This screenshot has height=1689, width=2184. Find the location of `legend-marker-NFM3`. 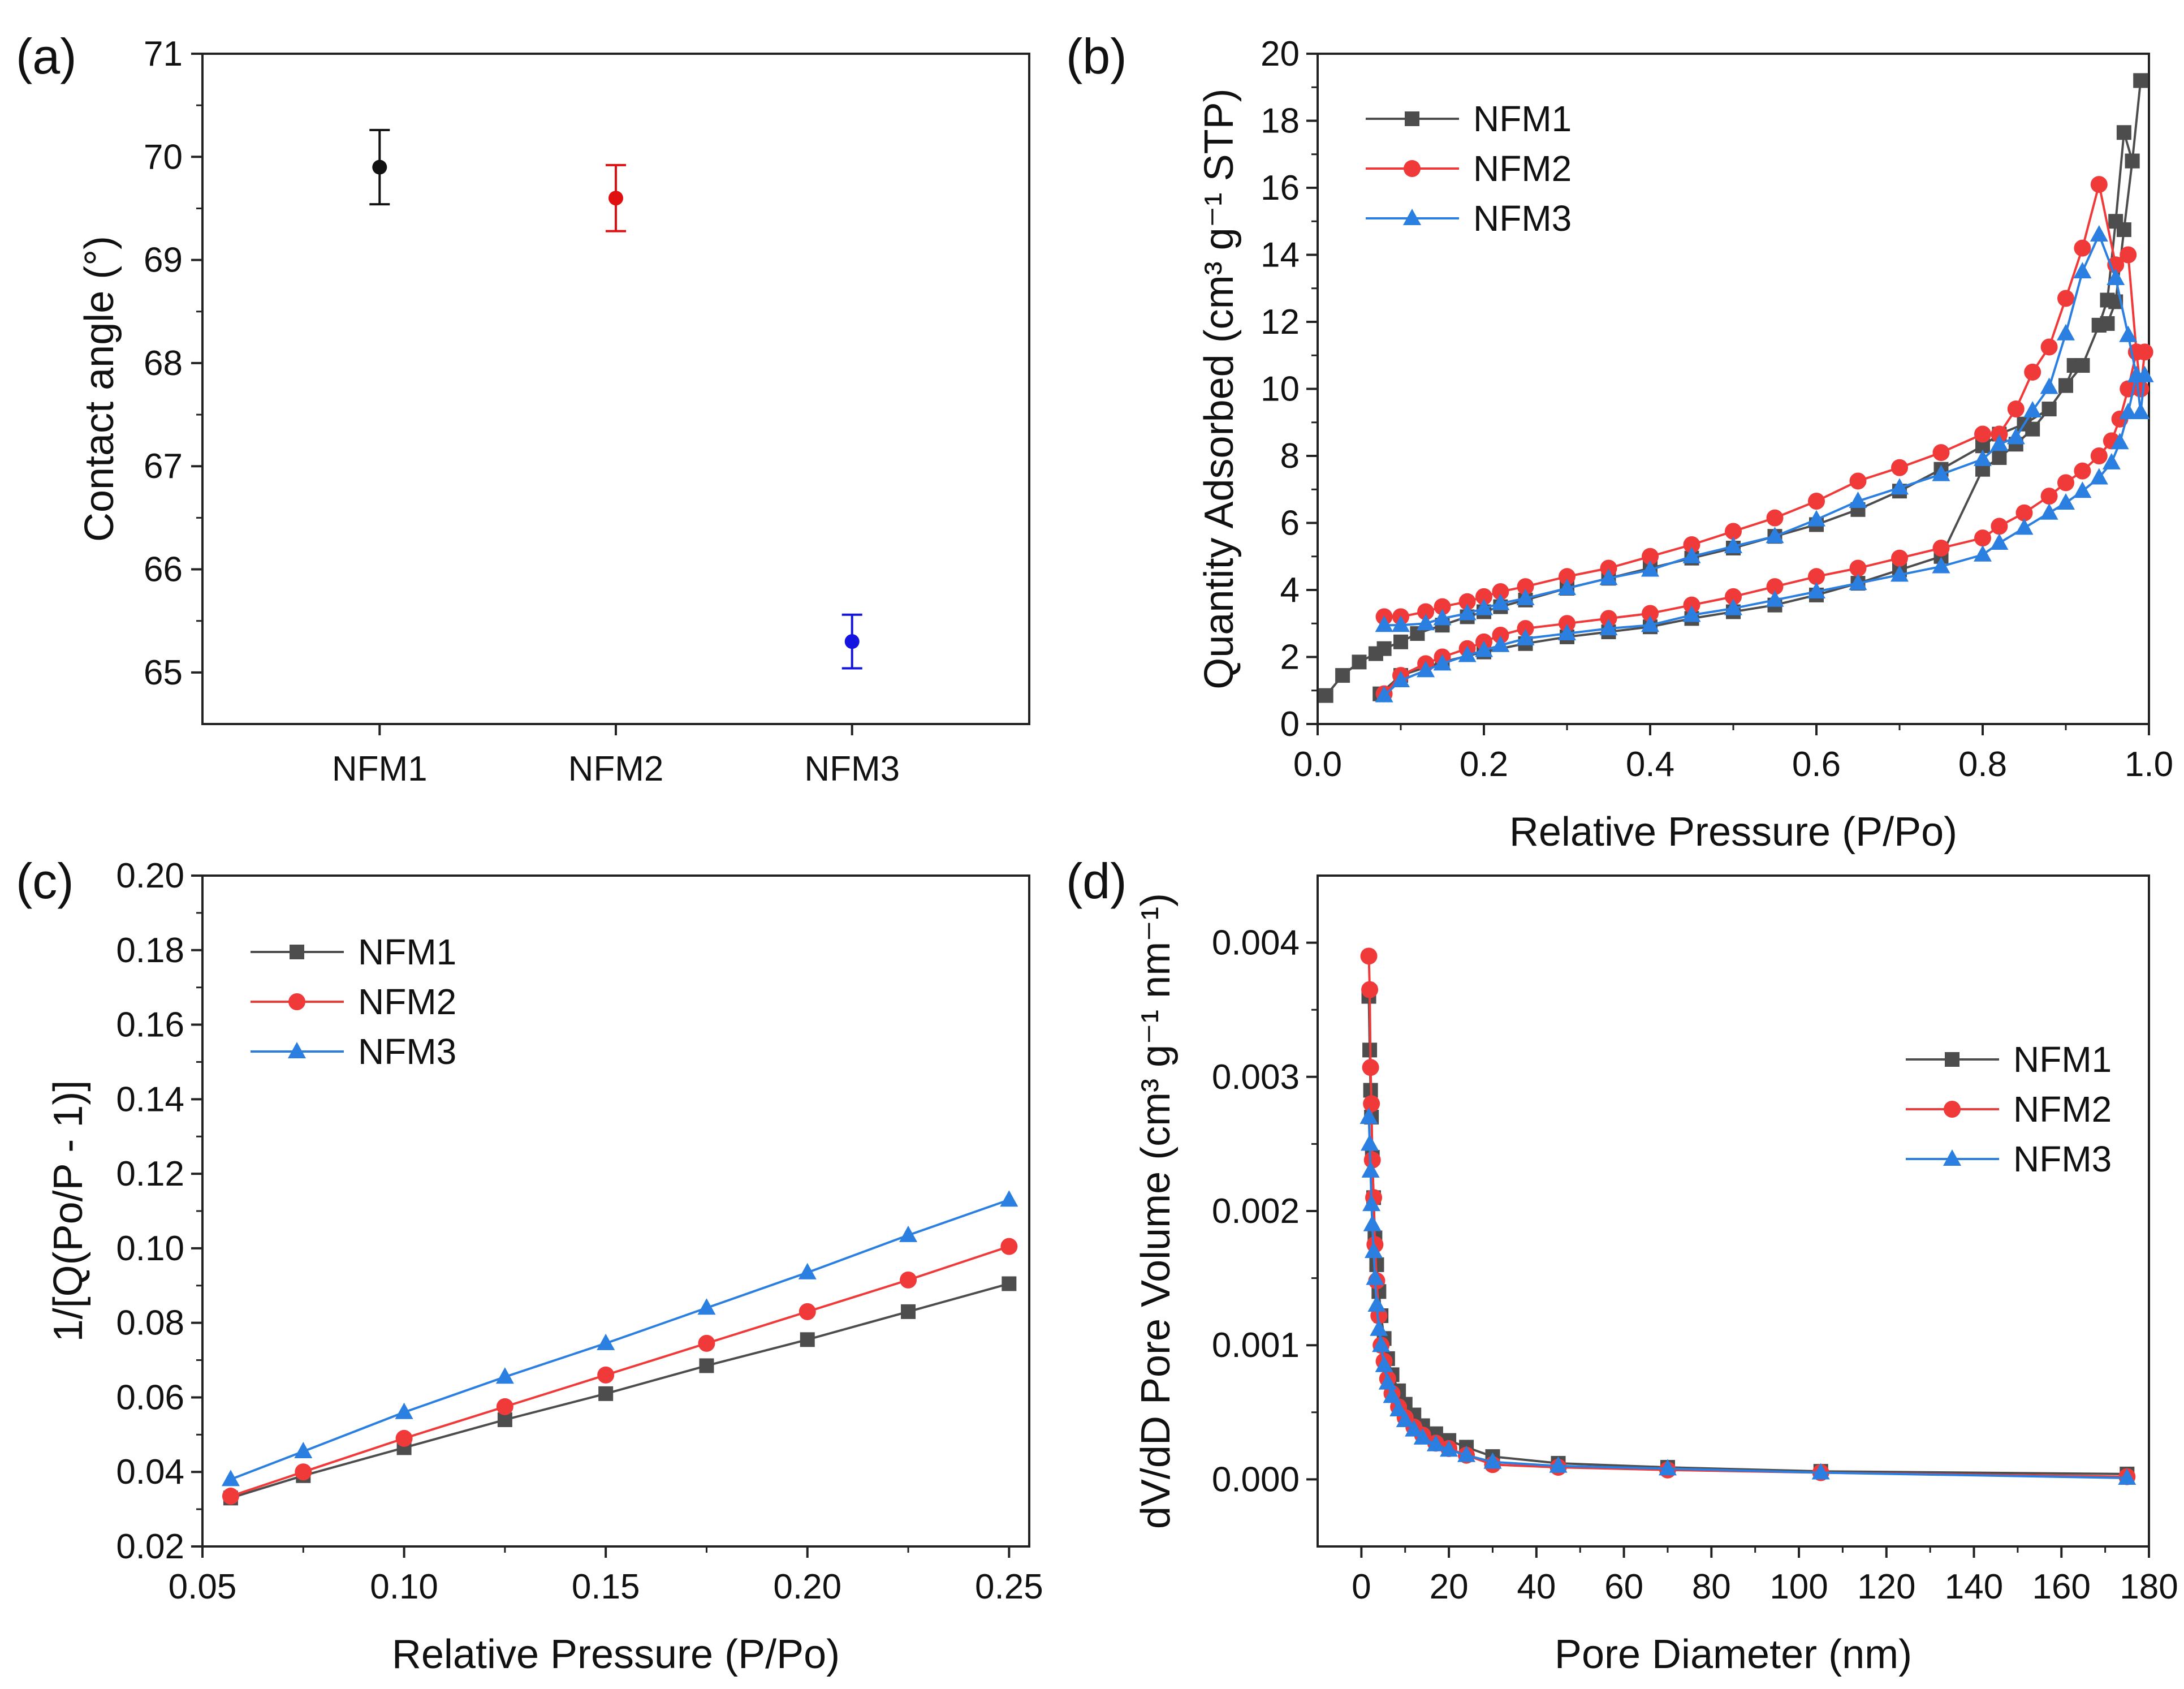

legend-marker-NFM3 is located at coordinates (1412, 217).